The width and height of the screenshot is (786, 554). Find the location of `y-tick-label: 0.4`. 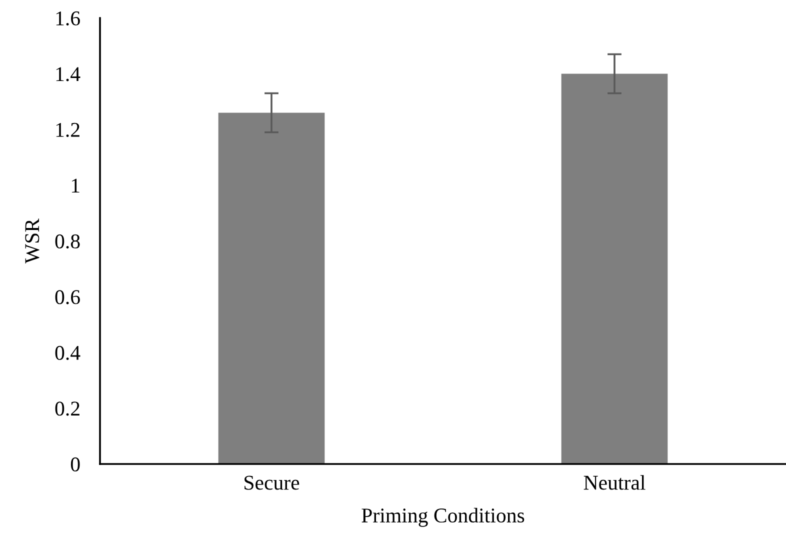

y-tick-label: 0.4 is located at coordinates (67, 353).